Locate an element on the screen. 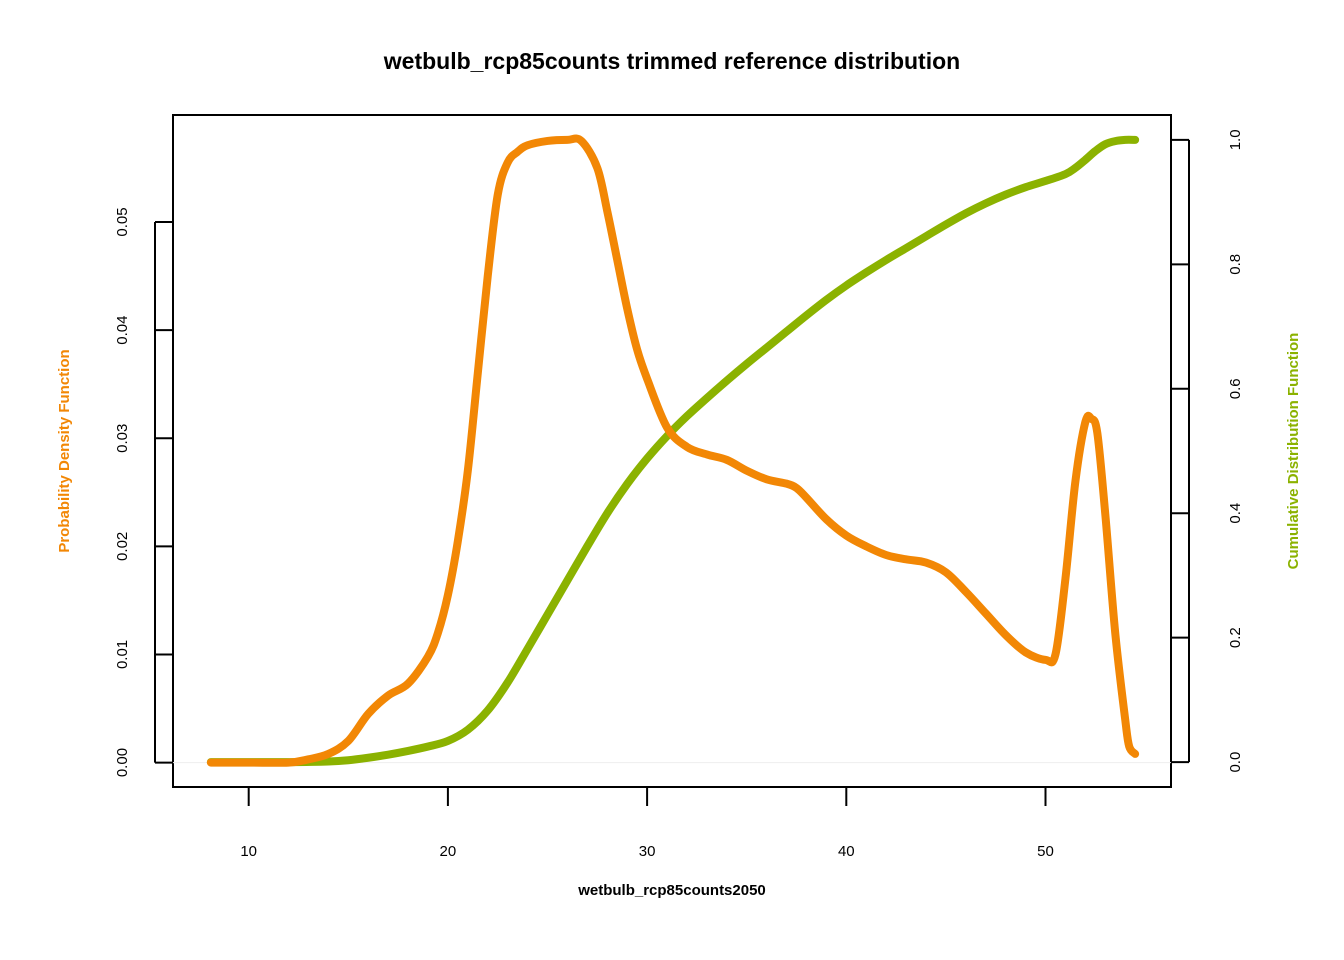 This screenshot has width=1344, height=960. y-left-axis-title: Probability Density Function is located at coordinates (64, 450).